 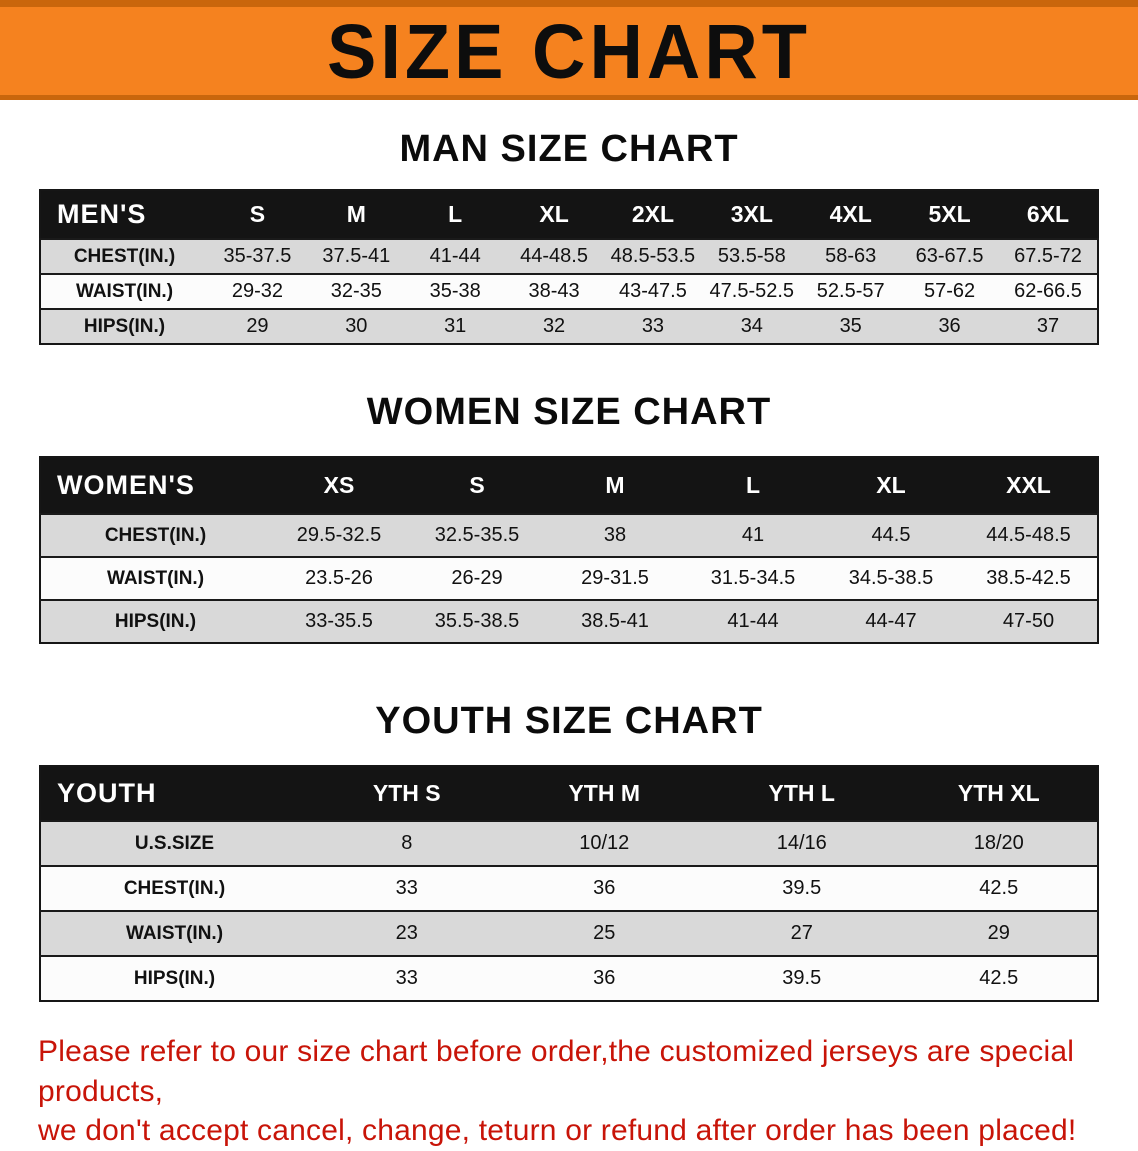 I want to click on value-cell: 35.5-38.5, so click(x=477, y=621).